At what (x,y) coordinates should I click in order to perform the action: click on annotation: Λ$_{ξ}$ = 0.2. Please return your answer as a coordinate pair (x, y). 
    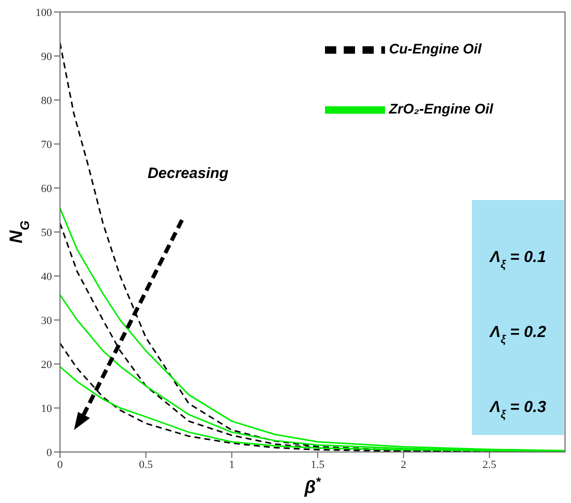
    Looking at the image, I should click on (517, 335).